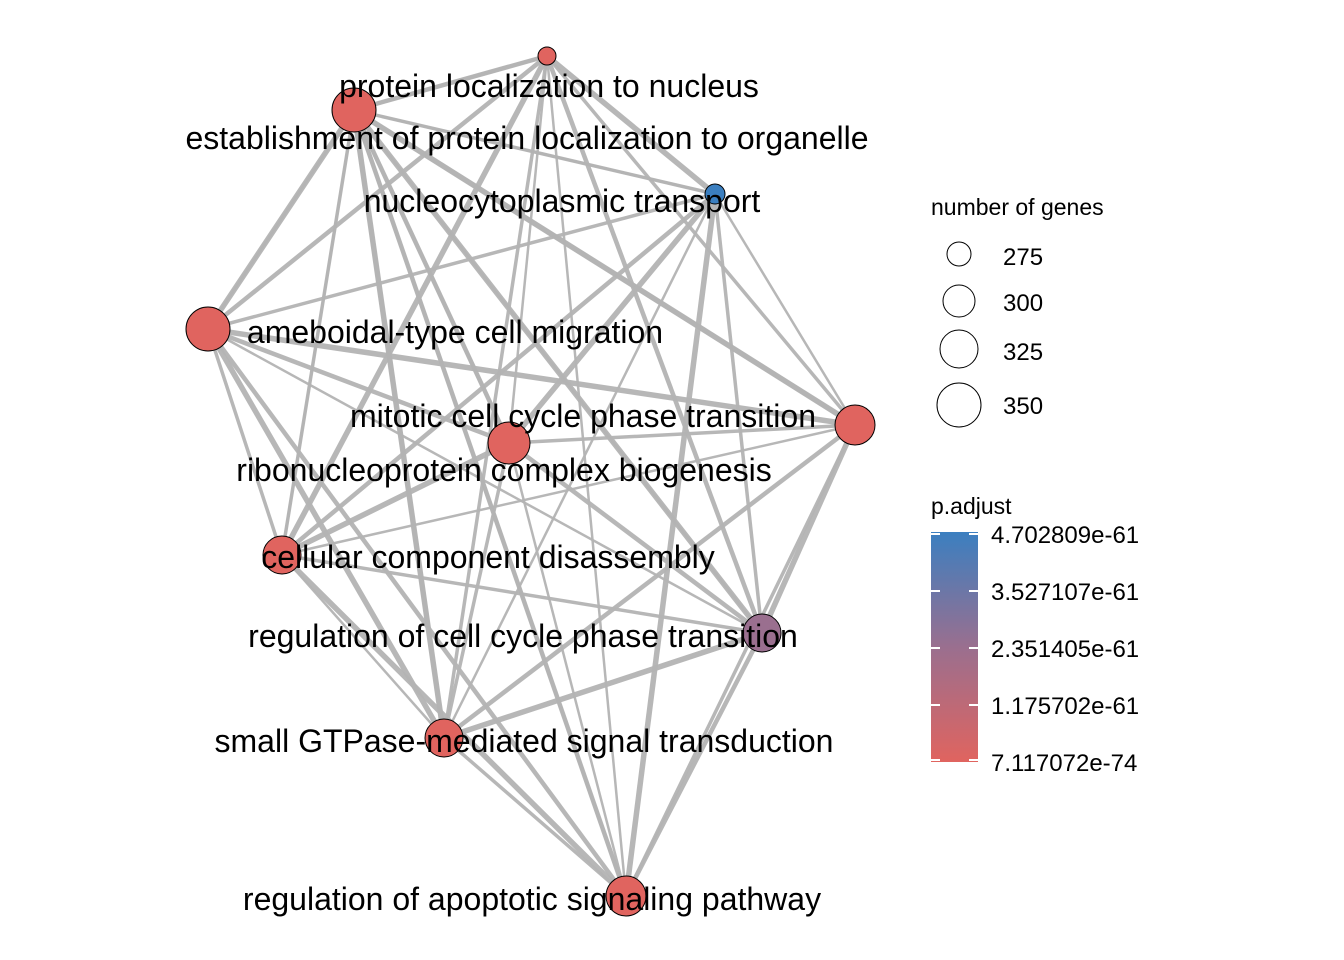 The height and width of the screenshot is (960, 1344). What do you see at coordinates (444, 738) in the screenshot?
I see `node-small_gtpase_signal_transduction` at bounding box center [444, 738].